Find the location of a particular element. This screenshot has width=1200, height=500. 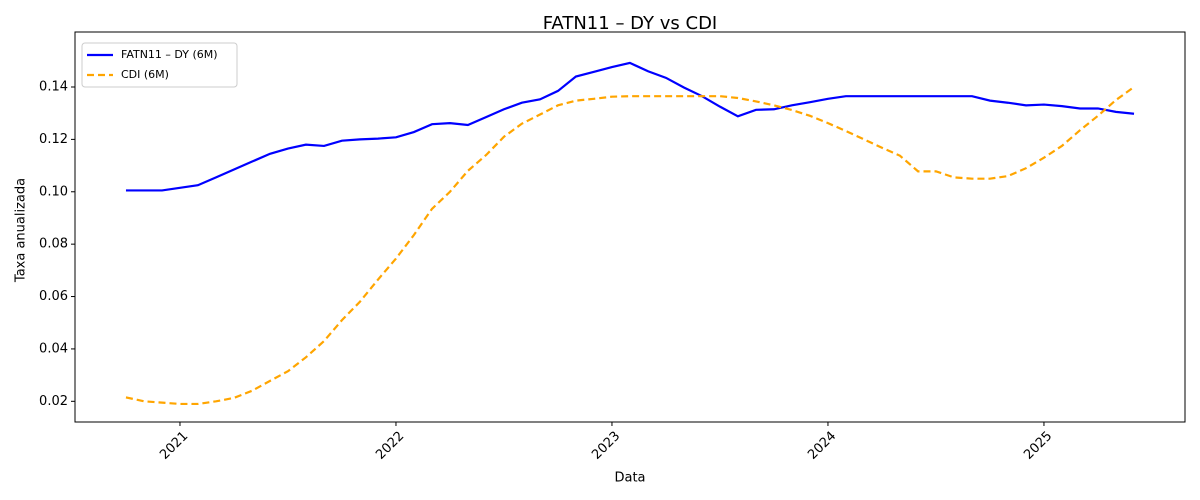

legend-label: CDI (6M) is located at coordinates (145, 74).